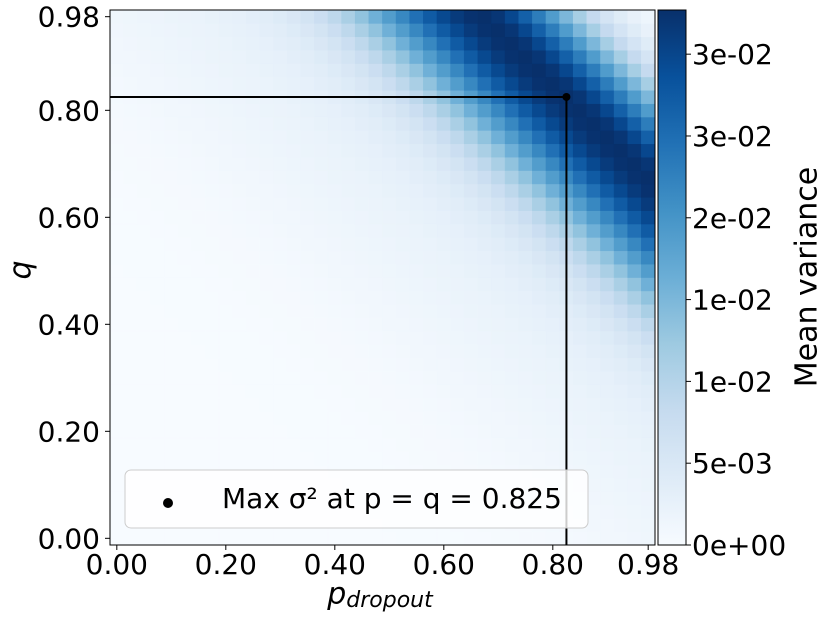 Image resolution: width=830 pixels, height=617 pixels. Describe the element at coordinates (732, 381) in the screenshot. I see `colorbar-tick-label: 1e-02` at that location.